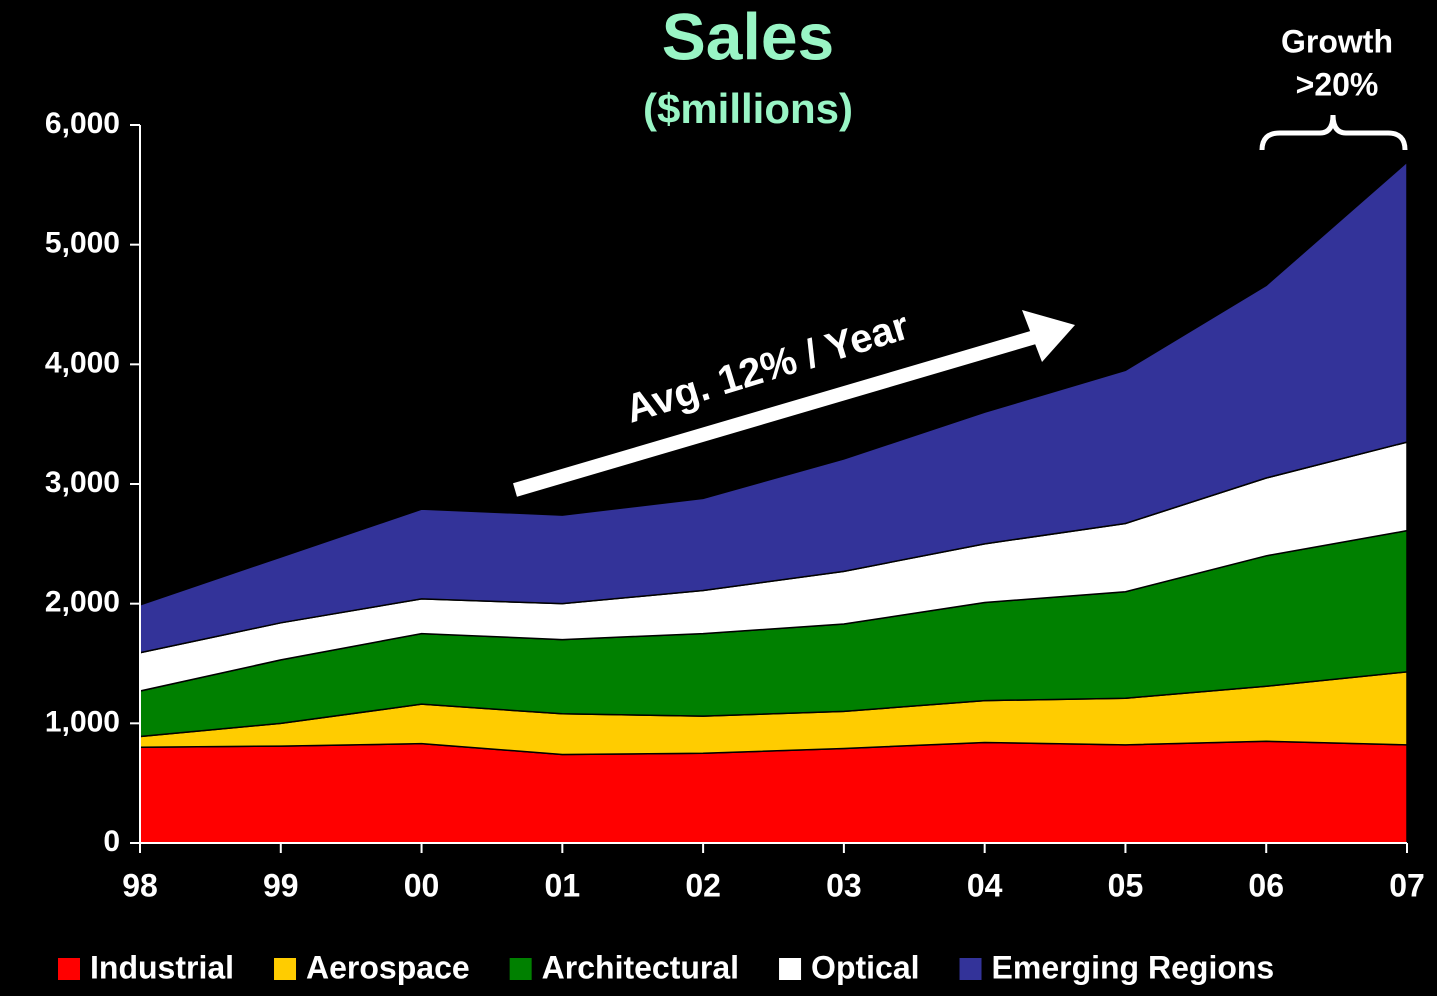 The width and height of the screenshot is (1437, 996). Describe the element at coordinates (1333, 132) in the screenshot. I see `growth-brace` at that location.